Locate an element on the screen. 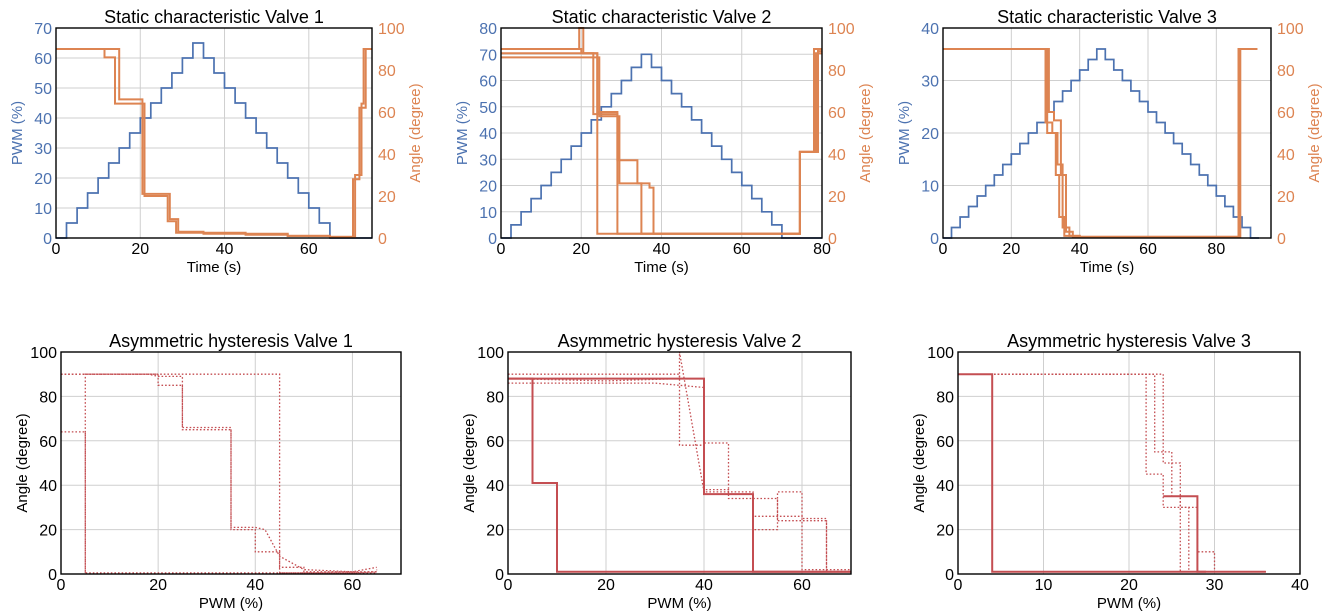  chart-title: Asymmetric hysteresis Valve 1 is located at coordinates (231, 341).